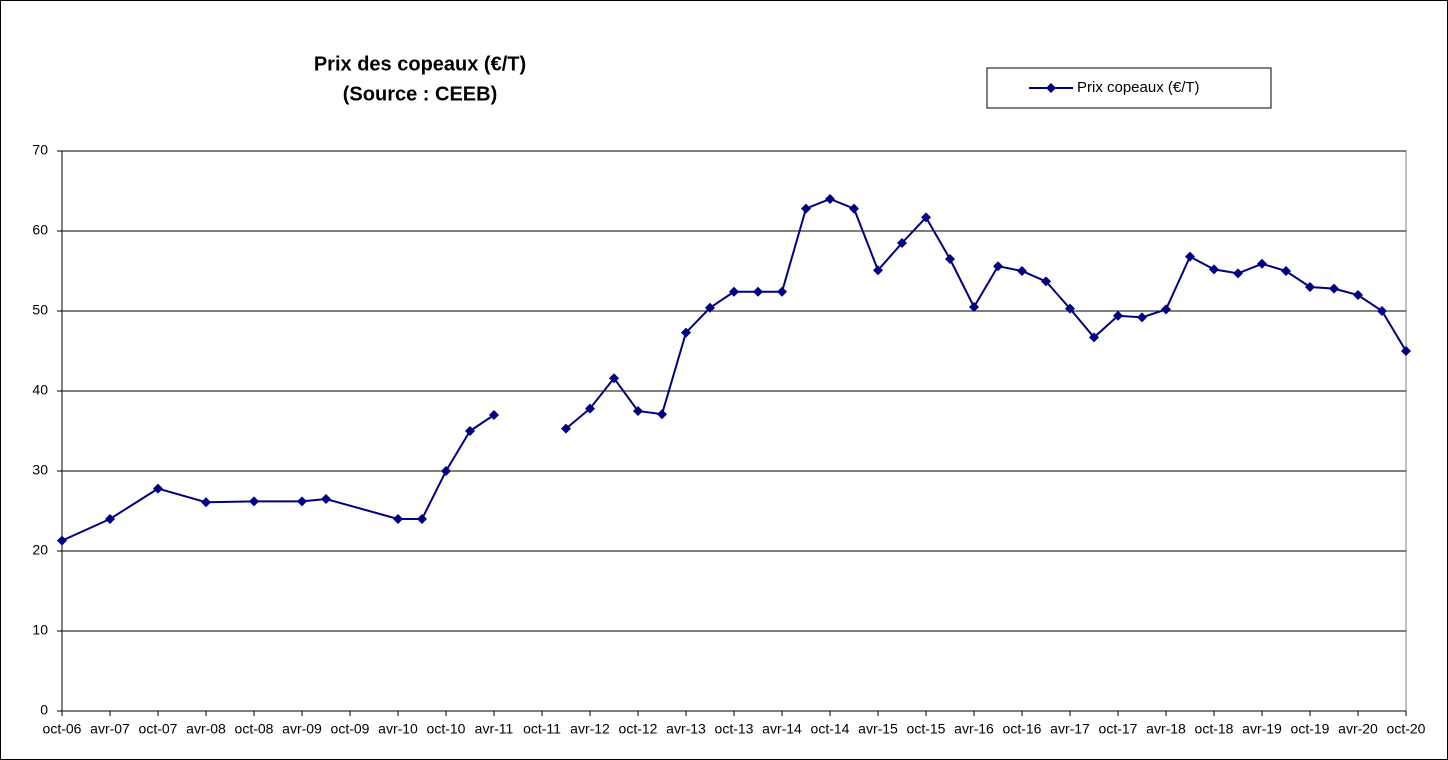  Describe the element at coordinates (40, 150) in the screenshot. I see `y-tick-label: 70` at that location.